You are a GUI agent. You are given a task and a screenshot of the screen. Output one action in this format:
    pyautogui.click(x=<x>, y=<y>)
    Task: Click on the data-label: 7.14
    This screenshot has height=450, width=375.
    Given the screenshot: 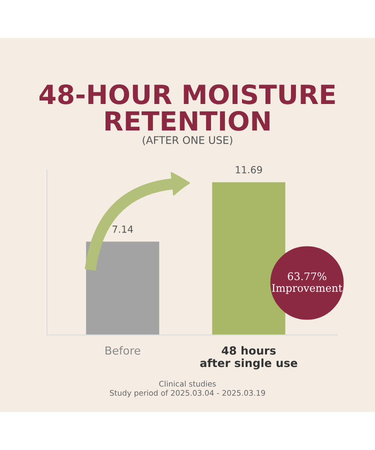 What is the action you would take?
    pyautogui.click(x=122, y=229)
    